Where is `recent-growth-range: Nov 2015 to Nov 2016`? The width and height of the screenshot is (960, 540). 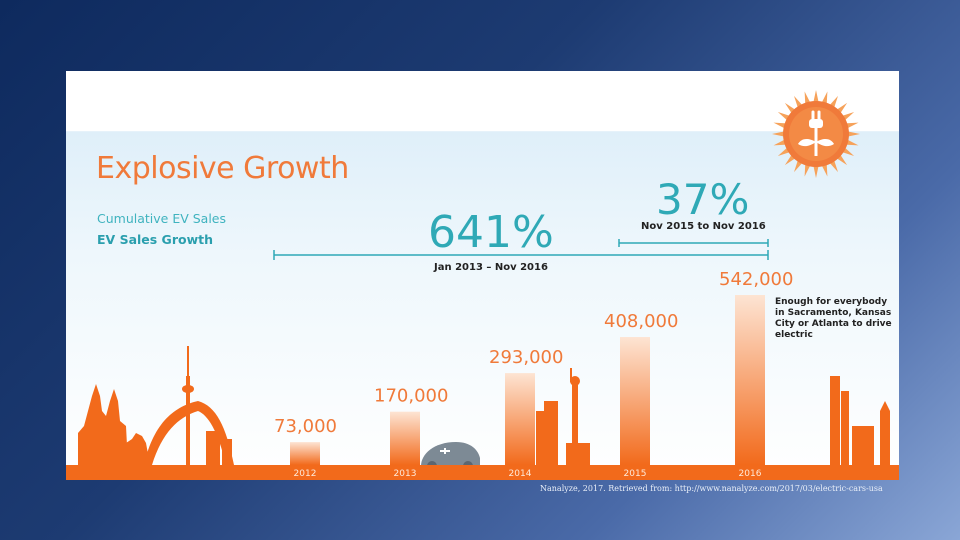 recent-growth-range: Nov 2015 to Nov 2016 is located at coordinates (703, 226).